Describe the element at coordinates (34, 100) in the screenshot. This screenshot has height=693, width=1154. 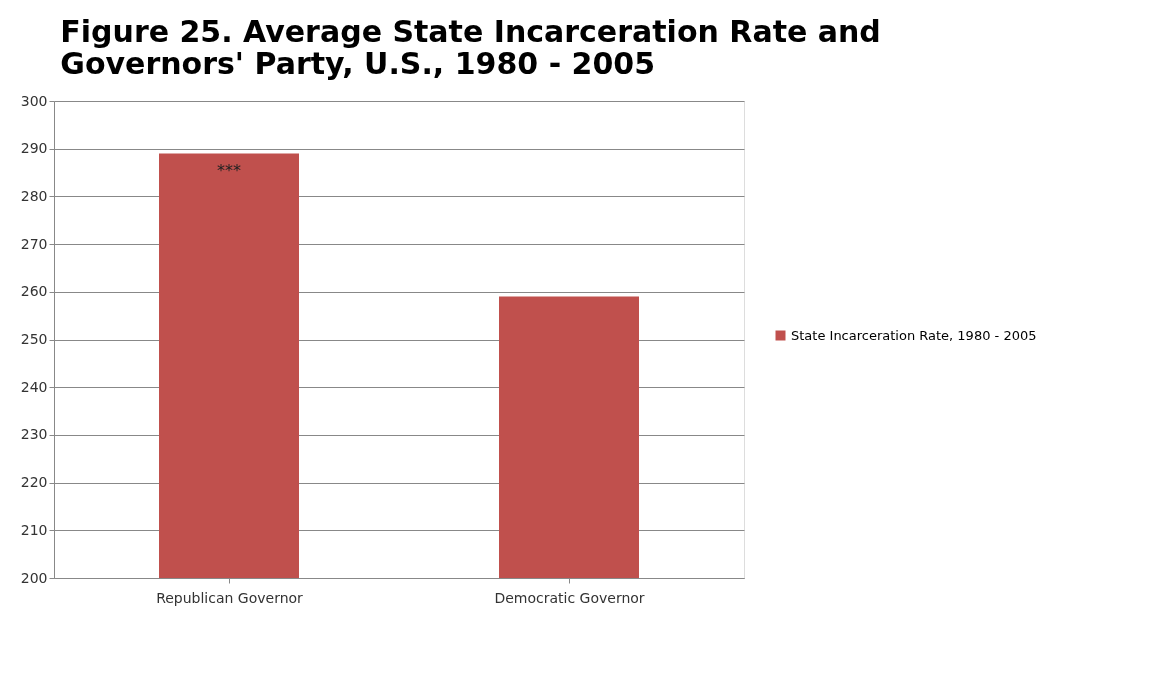
I see `y-tick-label: 300` at that location.